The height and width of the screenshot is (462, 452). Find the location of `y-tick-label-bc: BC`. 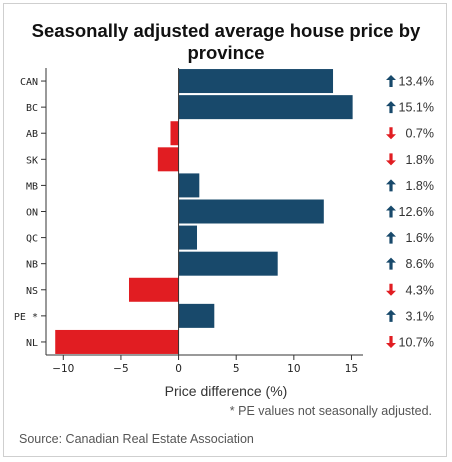

y-tick-label-bc: BC is located at coordinates (32, 108).